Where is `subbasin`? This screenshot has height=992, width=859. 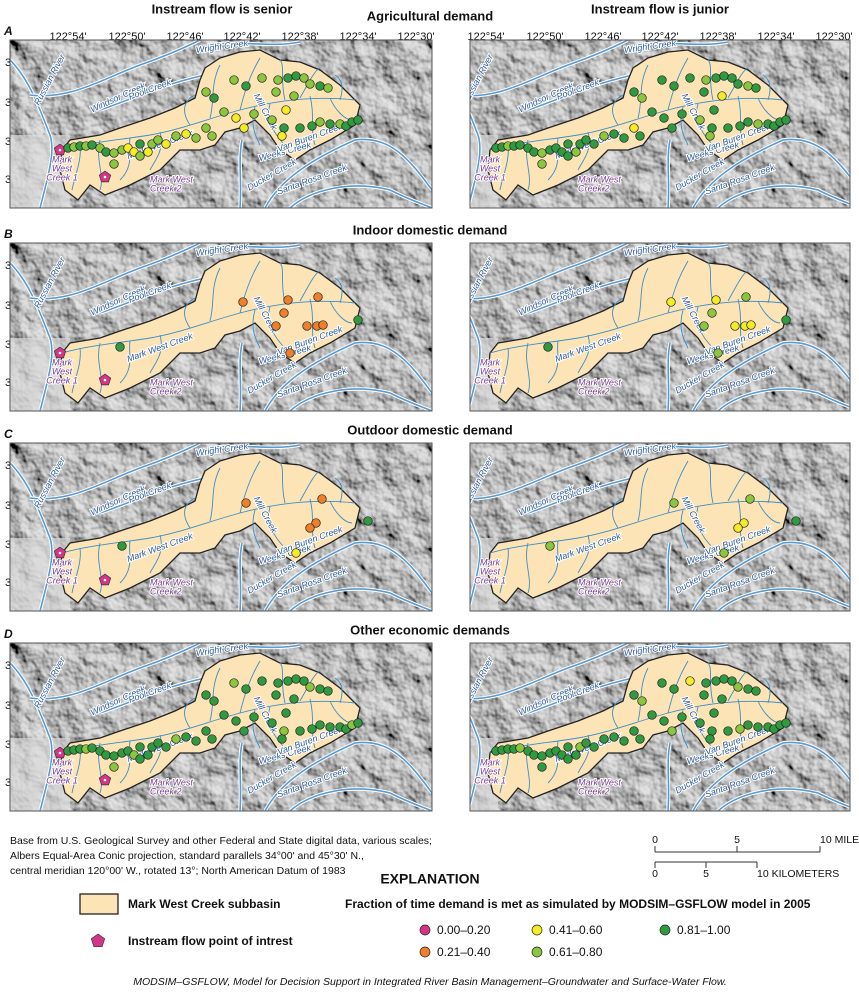 subbasin is located at coordinates (638, 328).